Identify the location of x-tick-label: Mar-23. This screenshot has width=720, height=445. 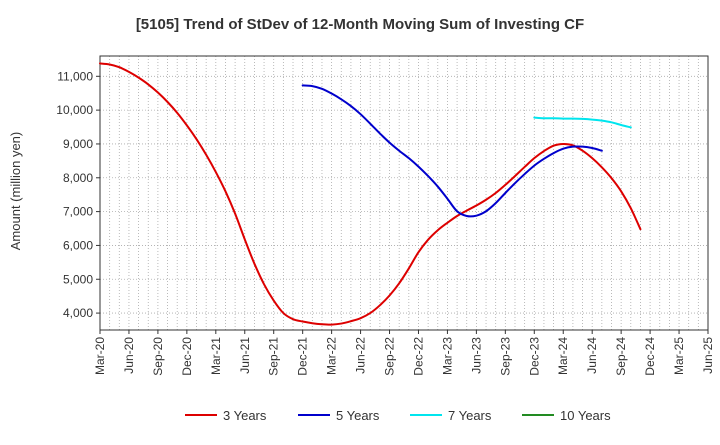
(447, 356).